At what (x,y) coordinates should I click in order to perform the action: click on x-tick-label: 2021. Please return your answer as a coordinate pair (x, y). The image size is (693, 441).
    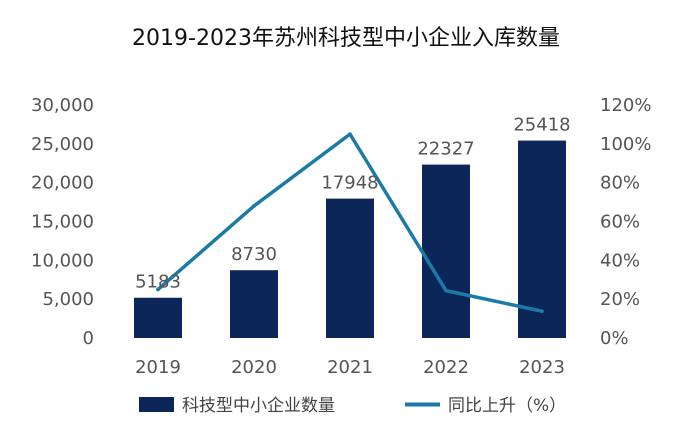
    Looking at the image, I should click on (350, 367).